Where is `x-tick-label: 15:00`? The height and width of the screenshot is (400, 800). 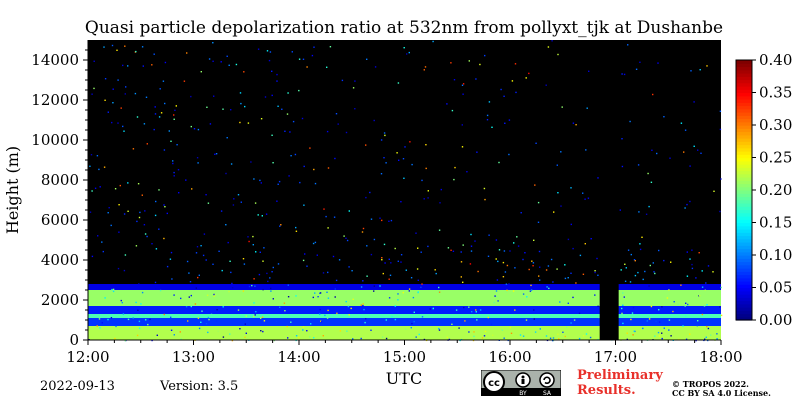
x-tick-label: 15:00 is located at coordinates (404, 357).